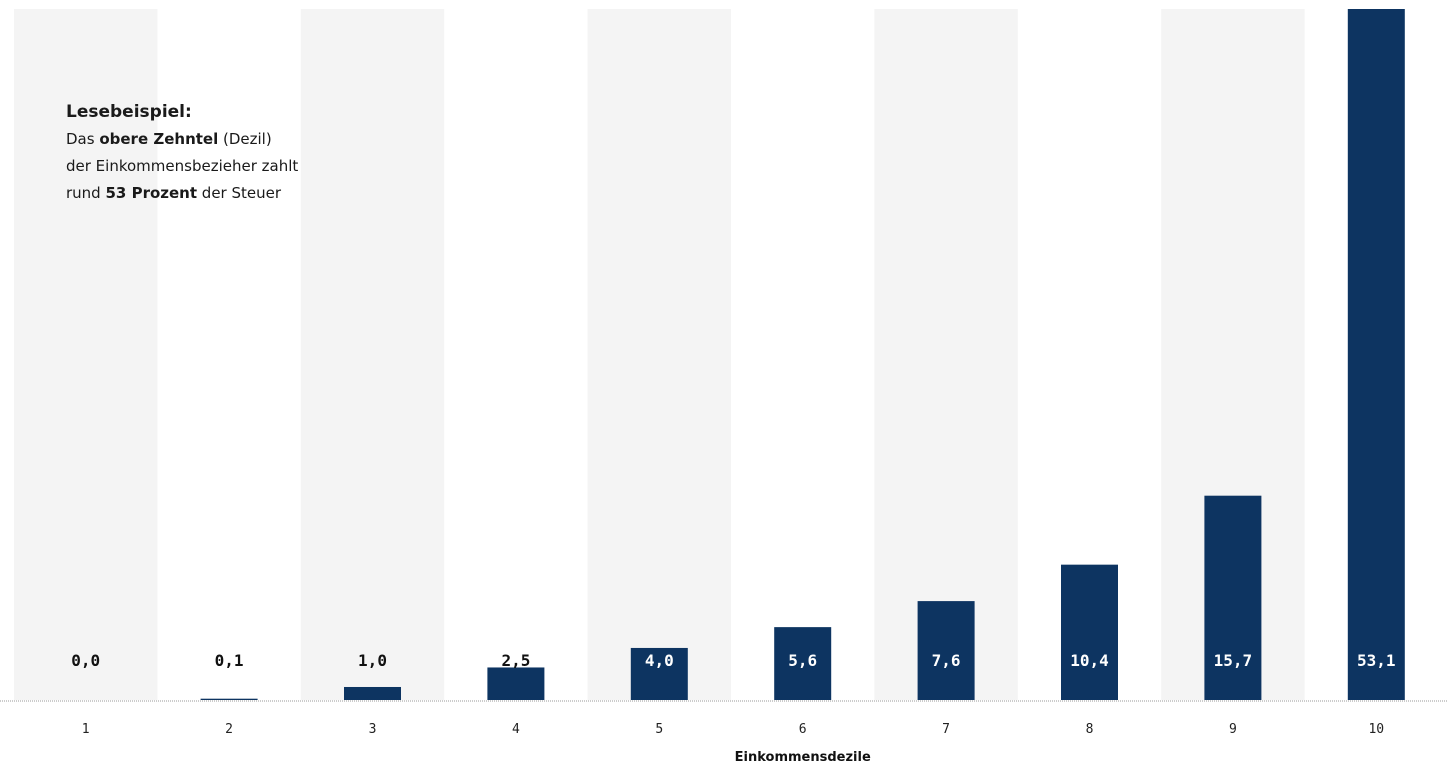 Image resolution: width=1448 pixels, height=764 pixels. Describe the element at coordinates (229, 729) in the screenshot. I see `x-tick-label: 2` at that location.